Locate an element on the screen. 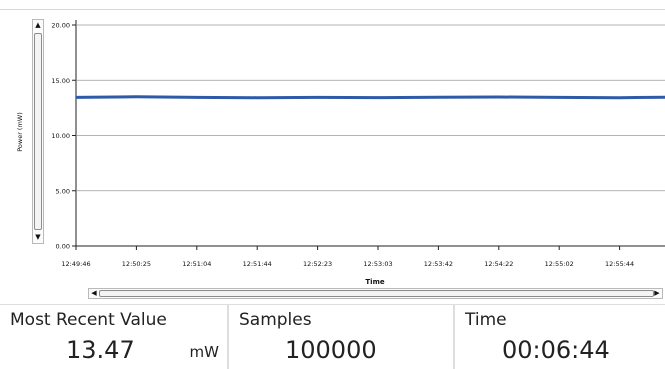 Image resolution: width=665 pixels, height=369 pixels. horizontal-scrollbar: ◀ ▶ is located at coordinates (375, 293).